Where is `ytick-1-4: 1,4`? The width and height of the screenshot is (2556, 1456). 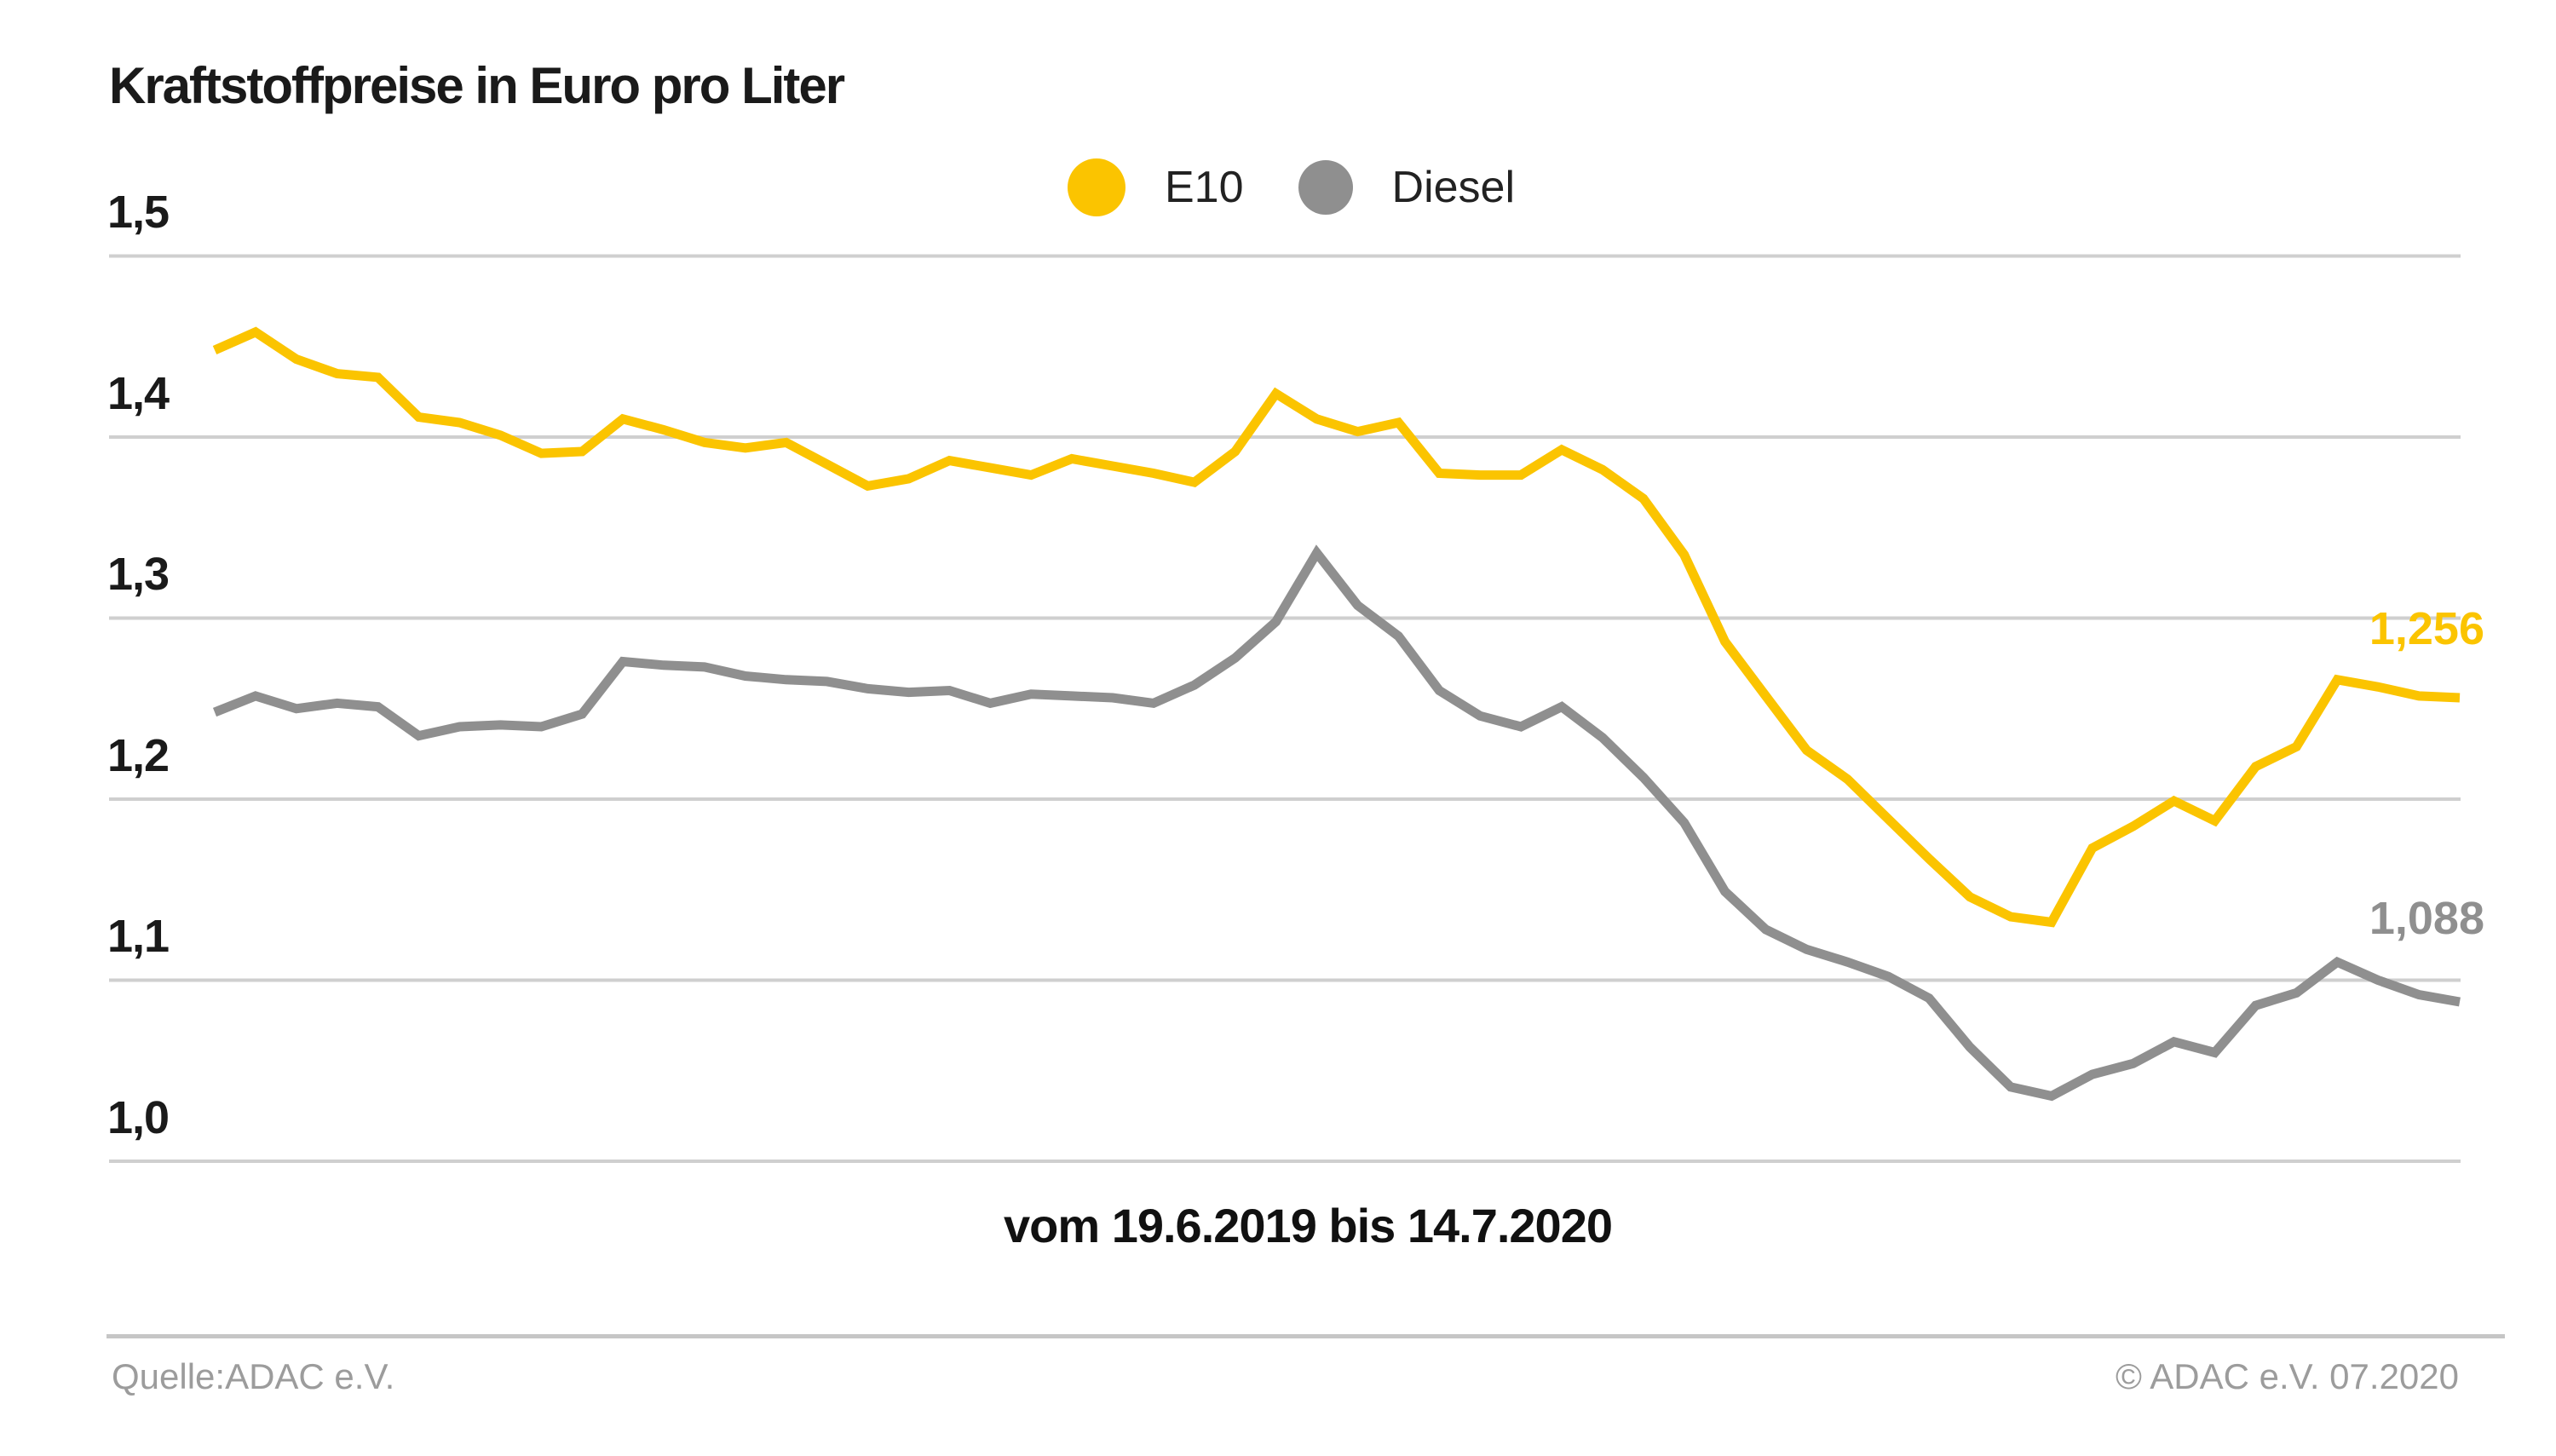
ytick-1-4: 1,4 is located at coordinates (138, 394).